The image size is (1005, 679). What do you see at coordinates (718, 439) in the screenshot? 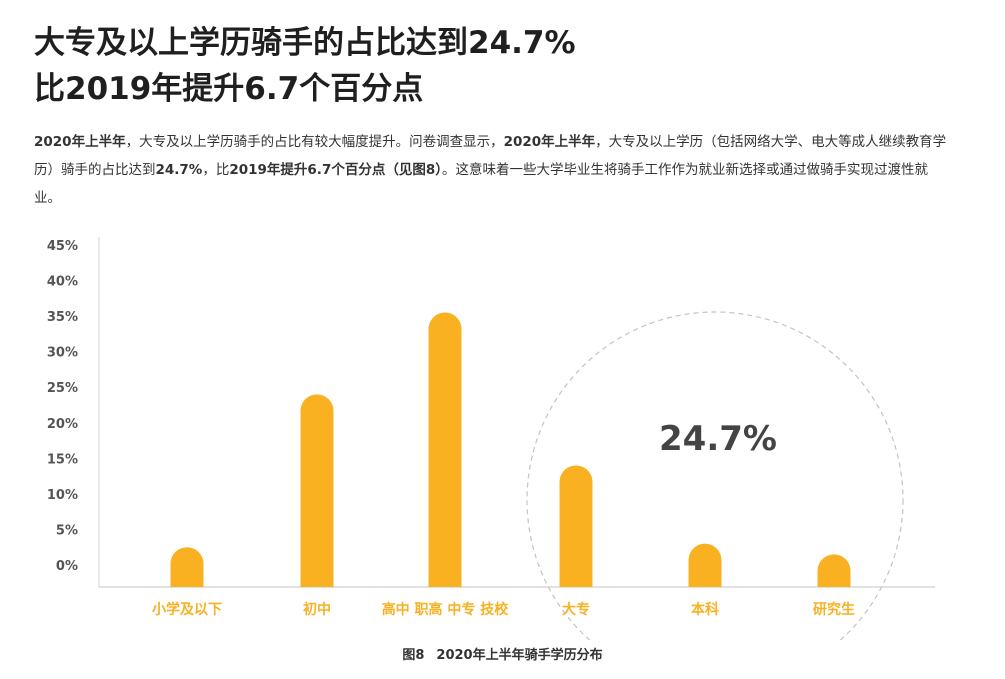
I see `annotation-label: 24.7%` at bounding box center [718, 439].